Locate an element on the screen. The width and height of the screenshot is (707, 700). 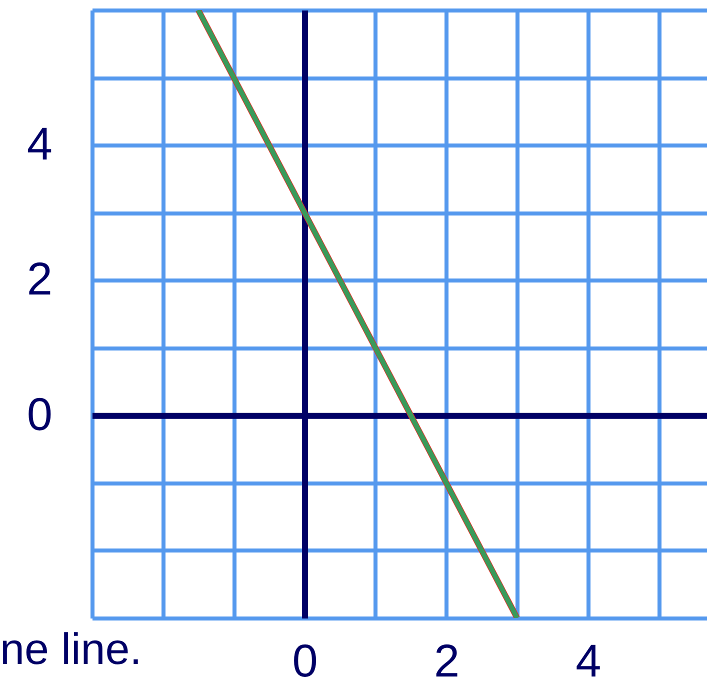
x-tick-label: 0 is located at coordinates (305, 660).